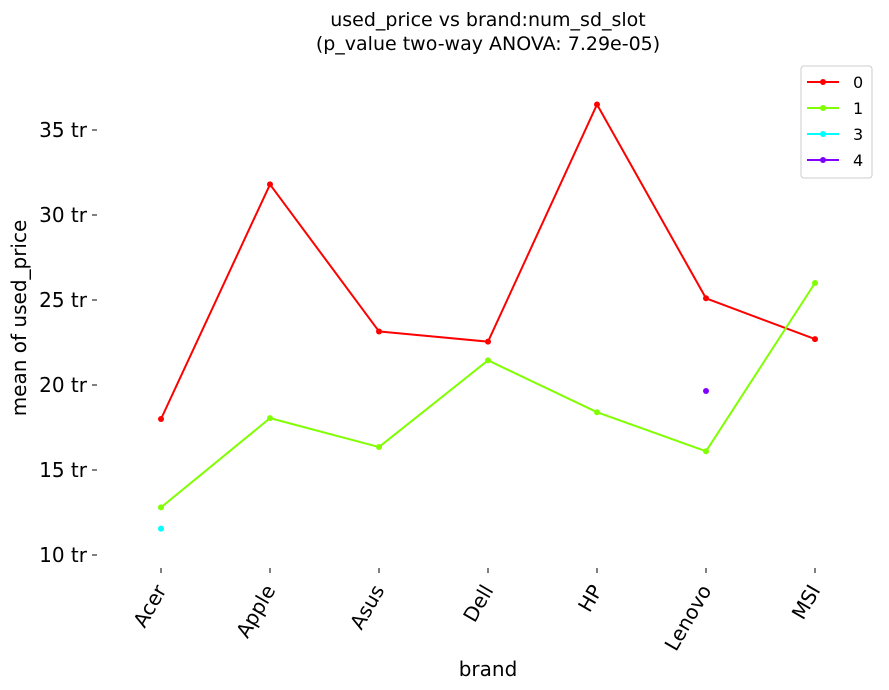 This screenshot has height=690, width=889. I want to click on x-tick-label: Asus, so click(367, 607).